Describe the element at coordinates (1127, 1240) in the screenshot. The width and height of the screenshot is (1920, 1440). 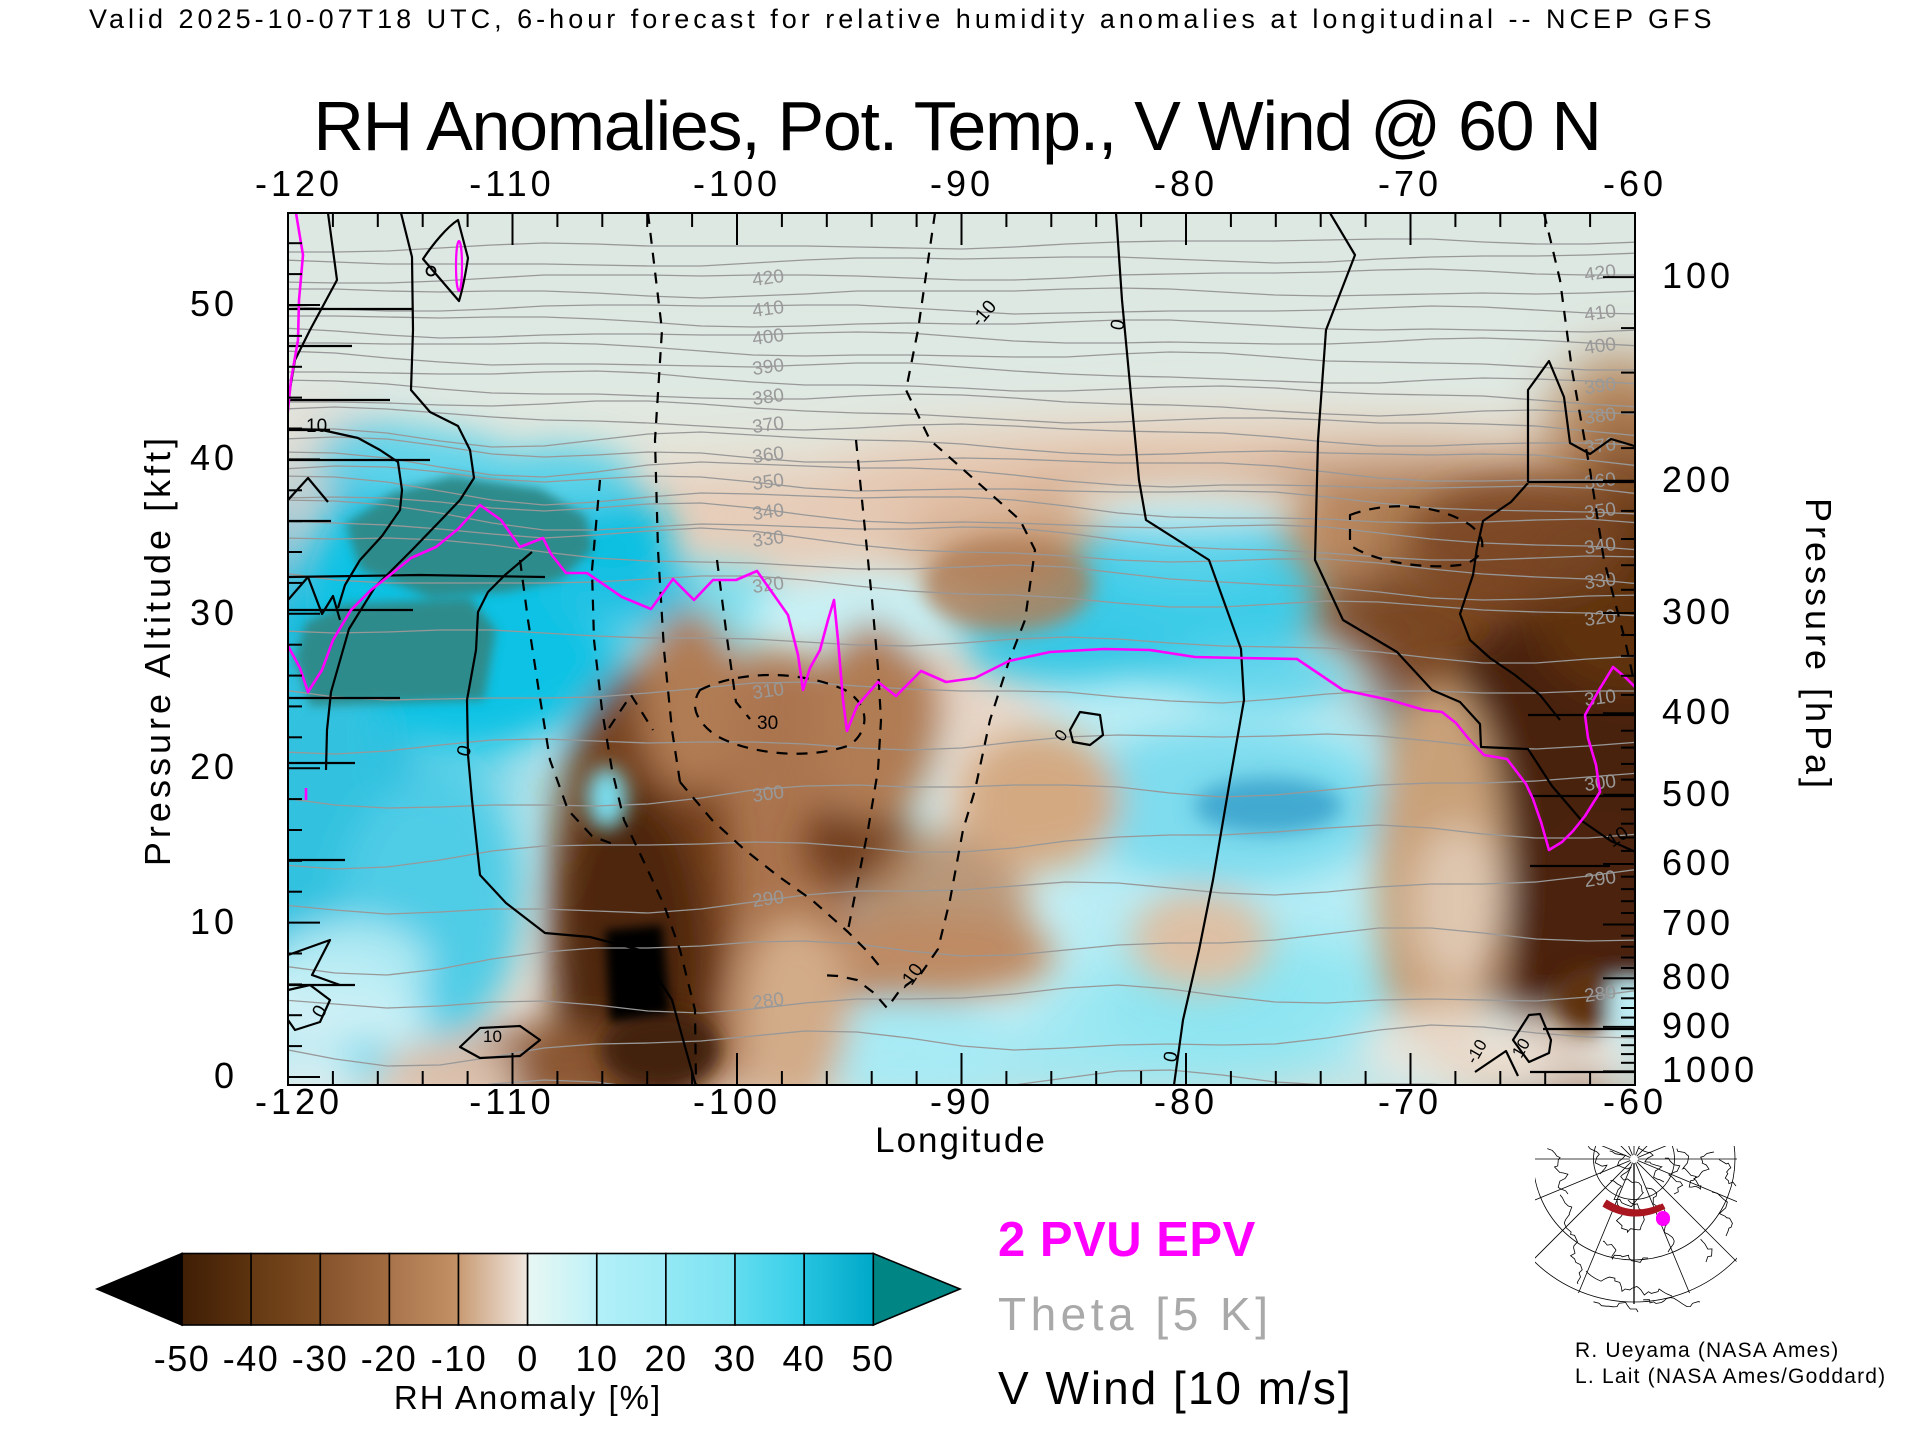
I see `svg-text: 2 PVU EPV` at that location.